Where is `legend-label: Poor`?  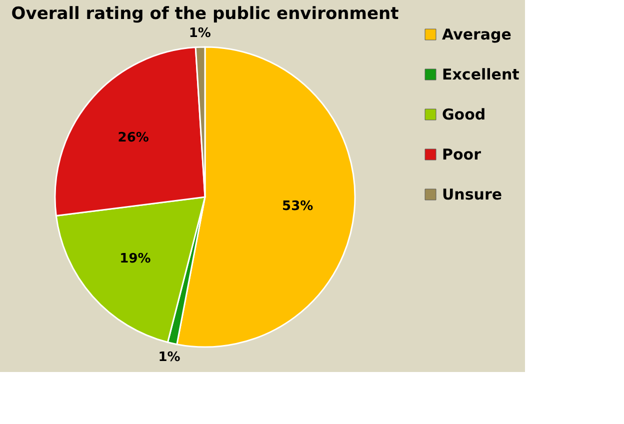
legend-label: Poor is located at coordinates (462, 155).